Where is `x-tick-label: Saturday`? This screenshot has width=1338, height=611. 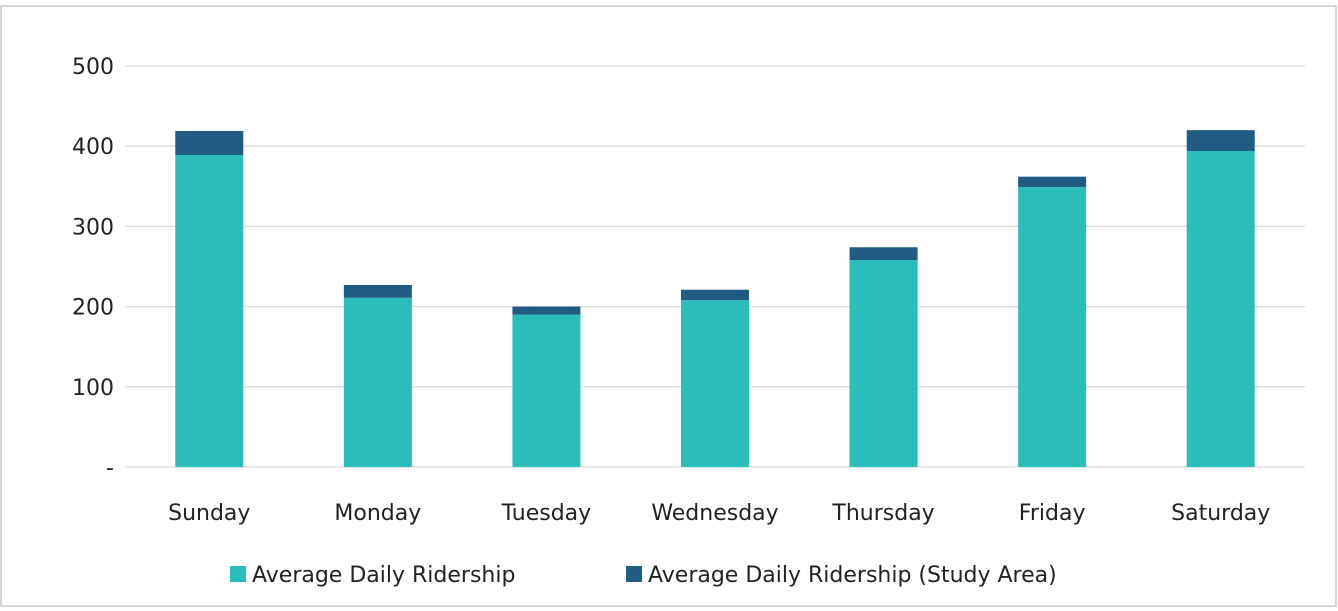
x-tick-label: Saturday is located at coordinates (1220, 513).